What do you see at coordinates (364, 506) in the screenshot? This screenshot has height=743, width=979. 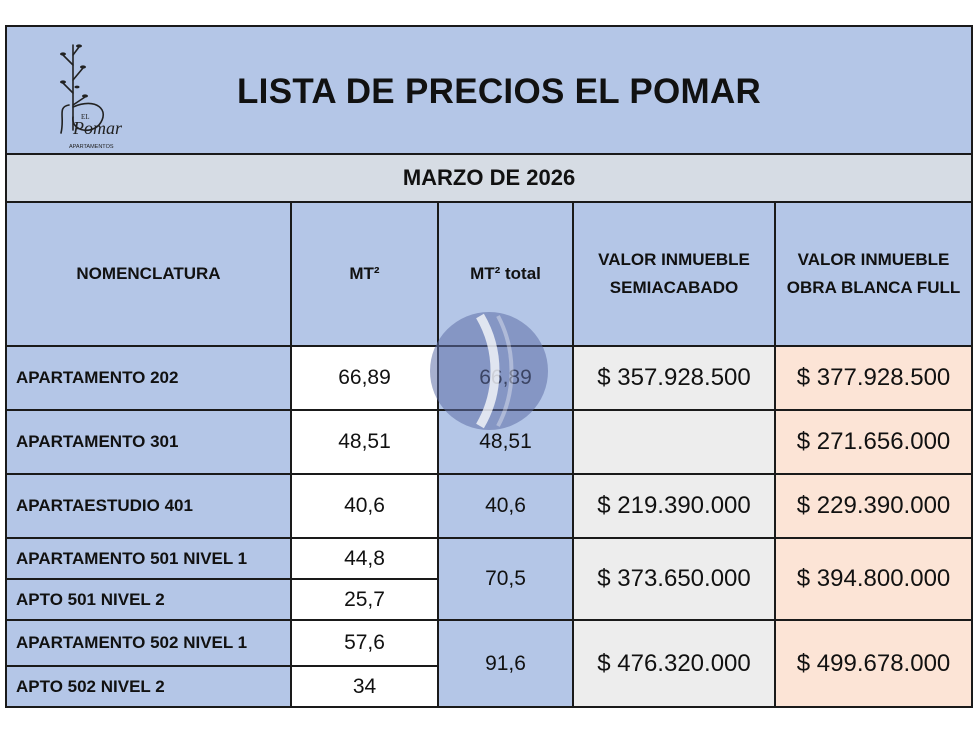 I see `mt2-value: 40,6` at bounding box center [364, 506].